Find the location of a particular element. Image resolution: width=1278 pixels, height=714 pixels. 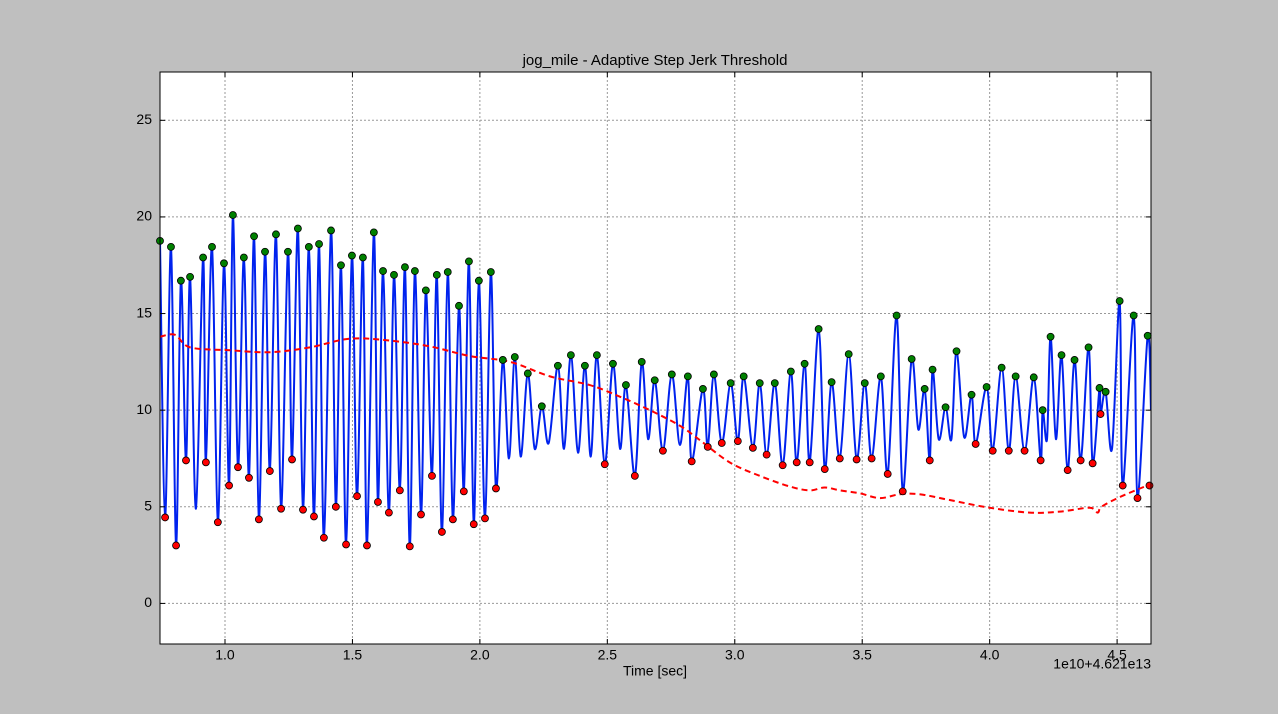

y-tick-label: 25 is located at coordinates (144, 119).